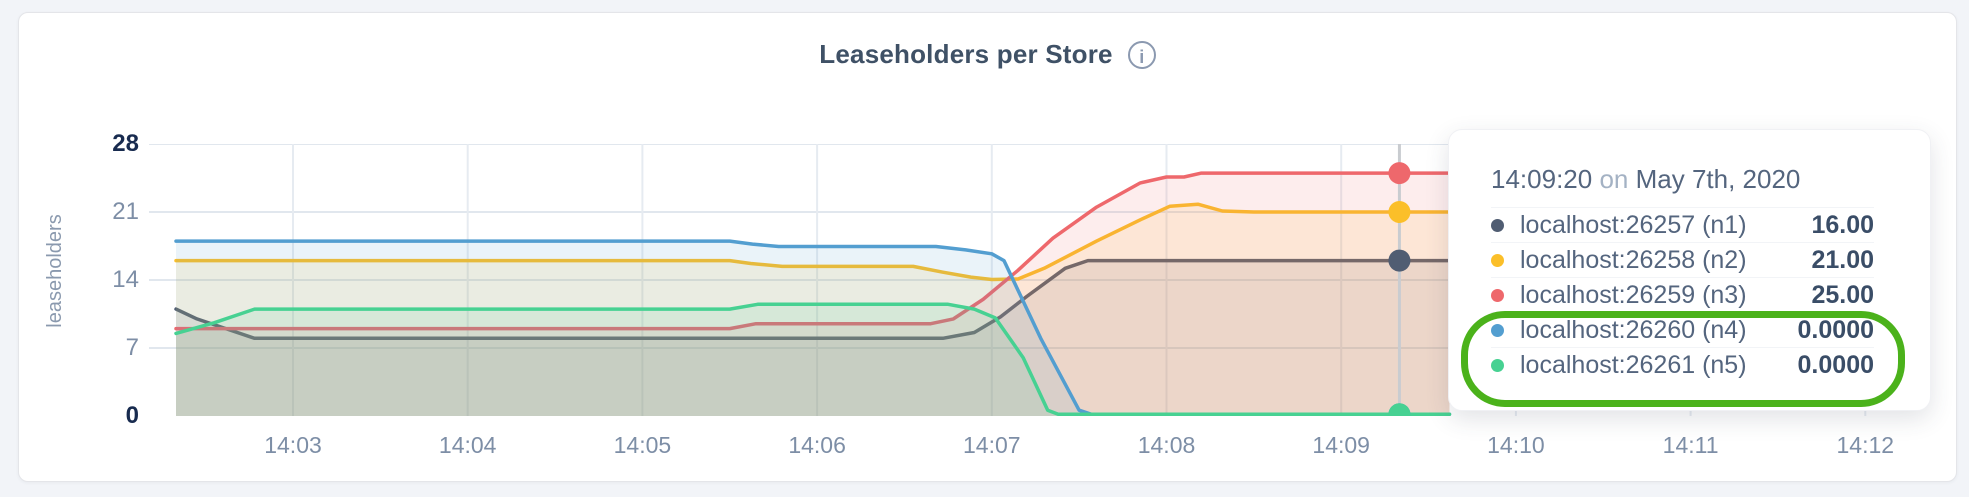 The width and height of the screenshot is (1969, 497). I want to click on x-tick-label: 14:03, so click(293, 445).